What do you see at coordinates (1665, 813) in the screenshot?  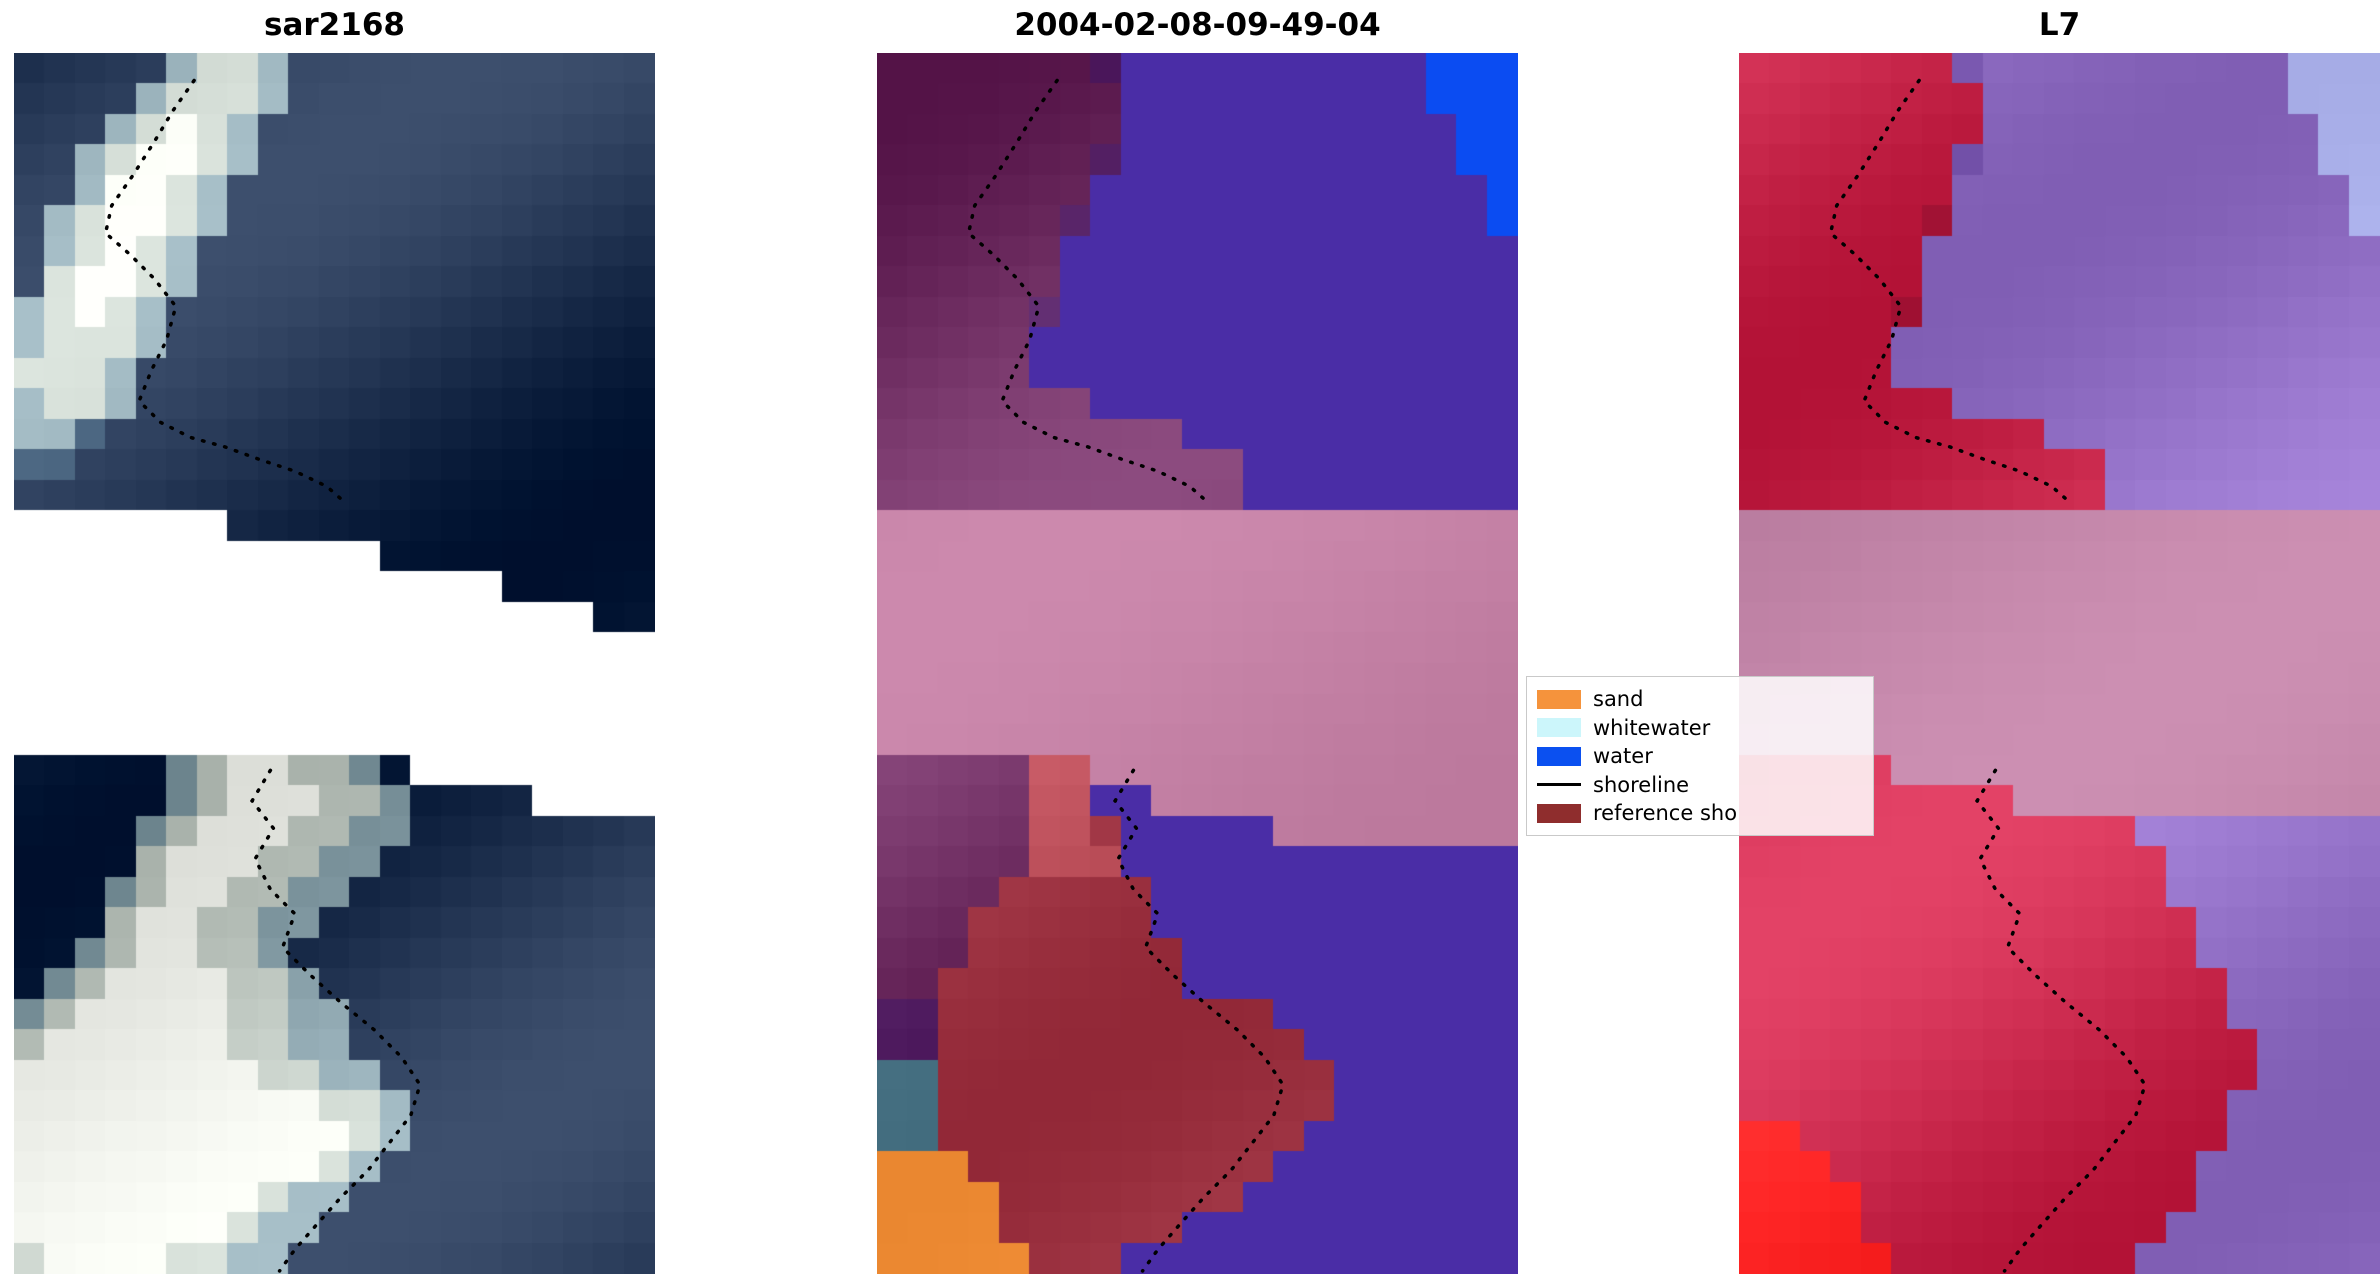 I see `legend-label: reference sho` at bounding box center [1665, 813].